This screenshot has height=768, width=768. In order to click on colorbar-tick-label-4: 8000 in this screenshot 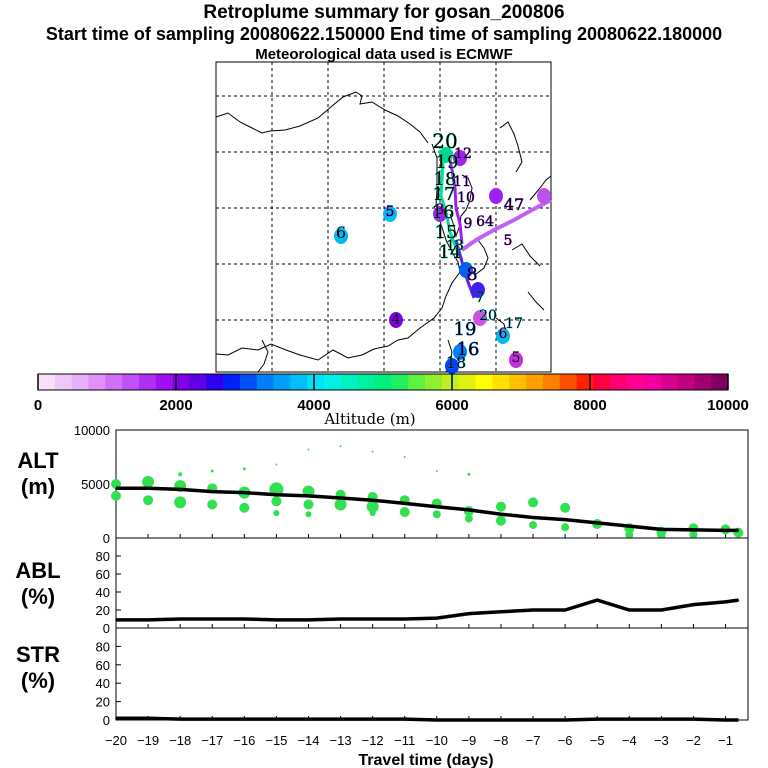, I will do `click(589, 405)`.